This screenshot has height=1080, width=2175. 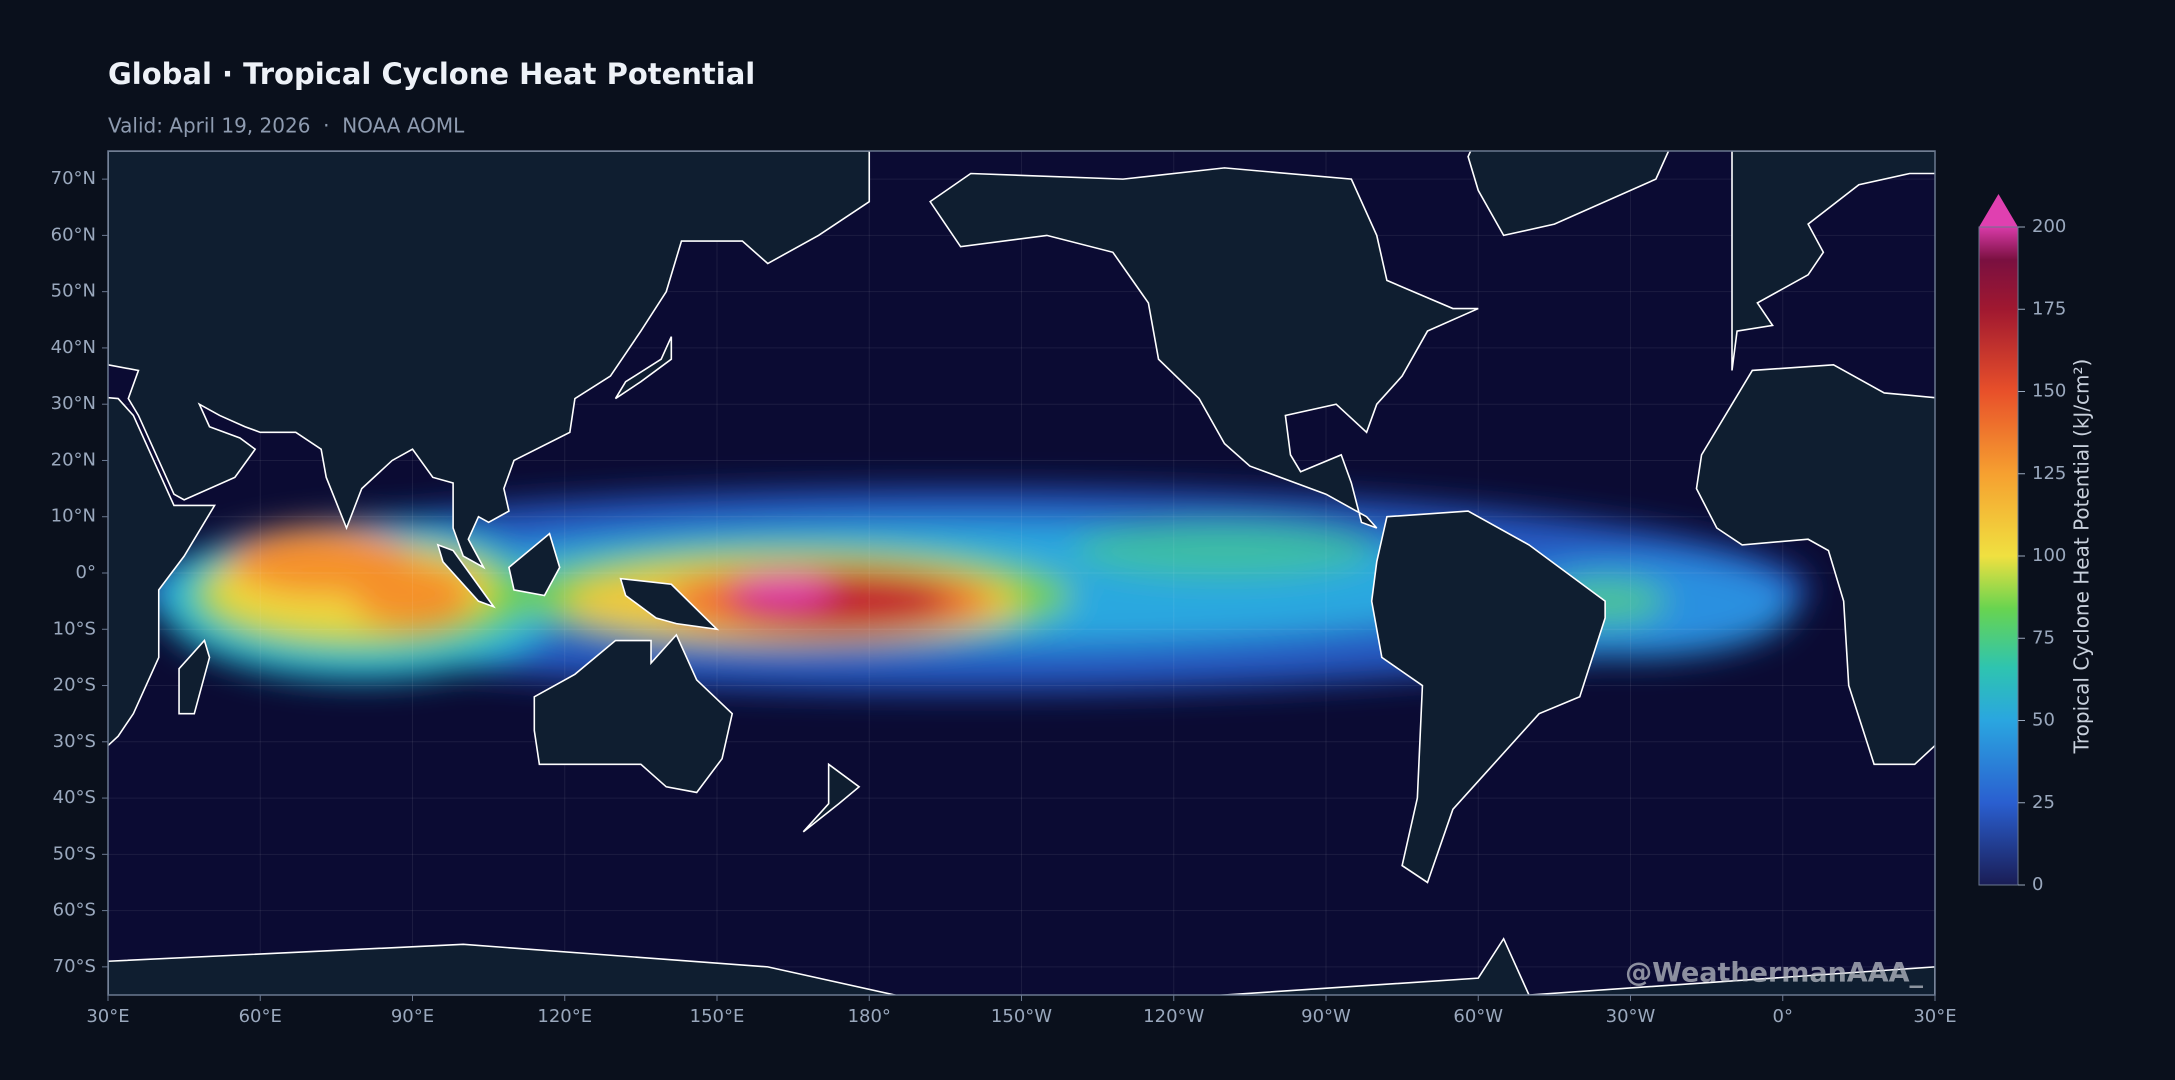 What do you see at coordinates (2049, 391) in the screenshot?
I see `colorbar-tick-label: 150` at bounding box center [2049, 391].